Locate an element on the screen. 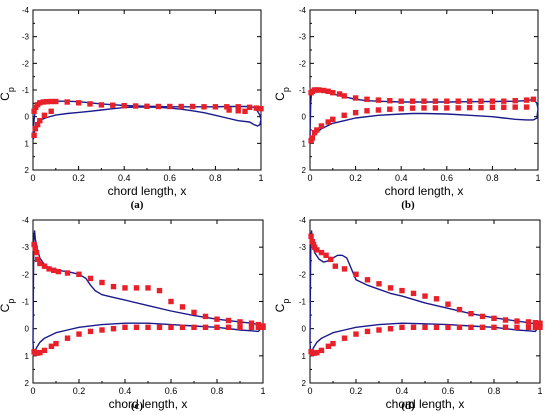 The width and height of the screenshot is (550, 415). x-tick-label-c: 1 is located at coordinates (262, 391).